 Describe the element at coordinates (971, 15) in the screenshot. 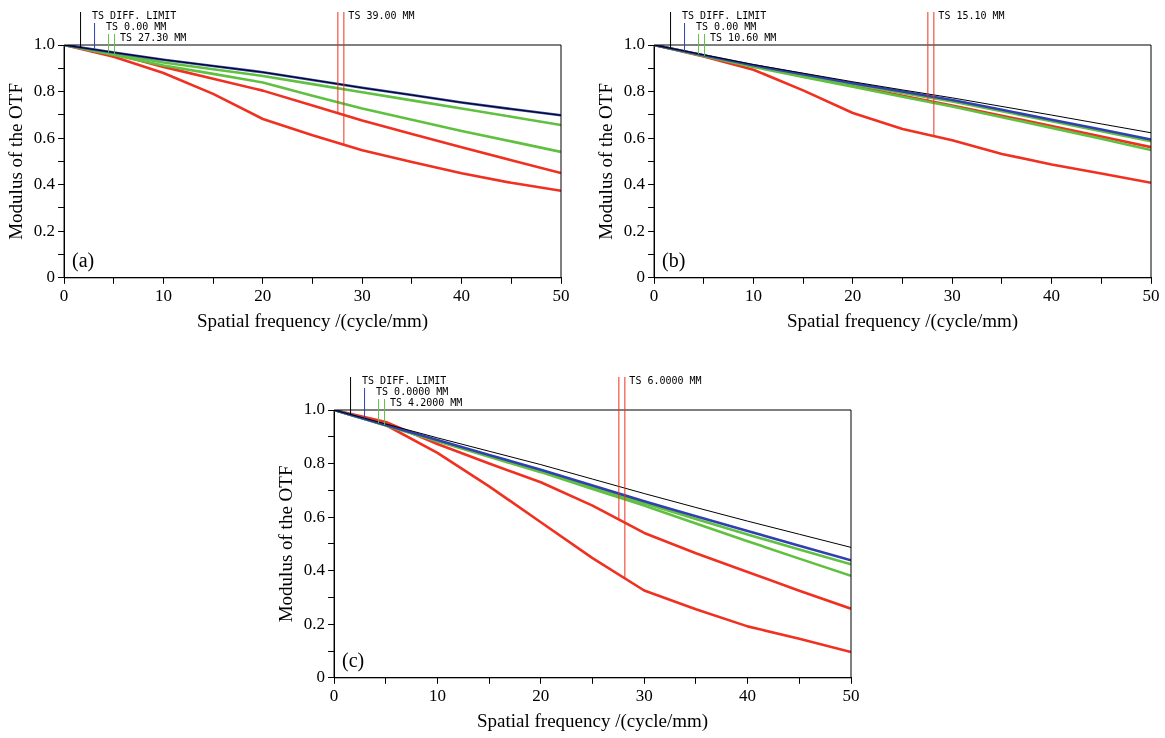

I see `text: TS 15.10 MM` at that location.